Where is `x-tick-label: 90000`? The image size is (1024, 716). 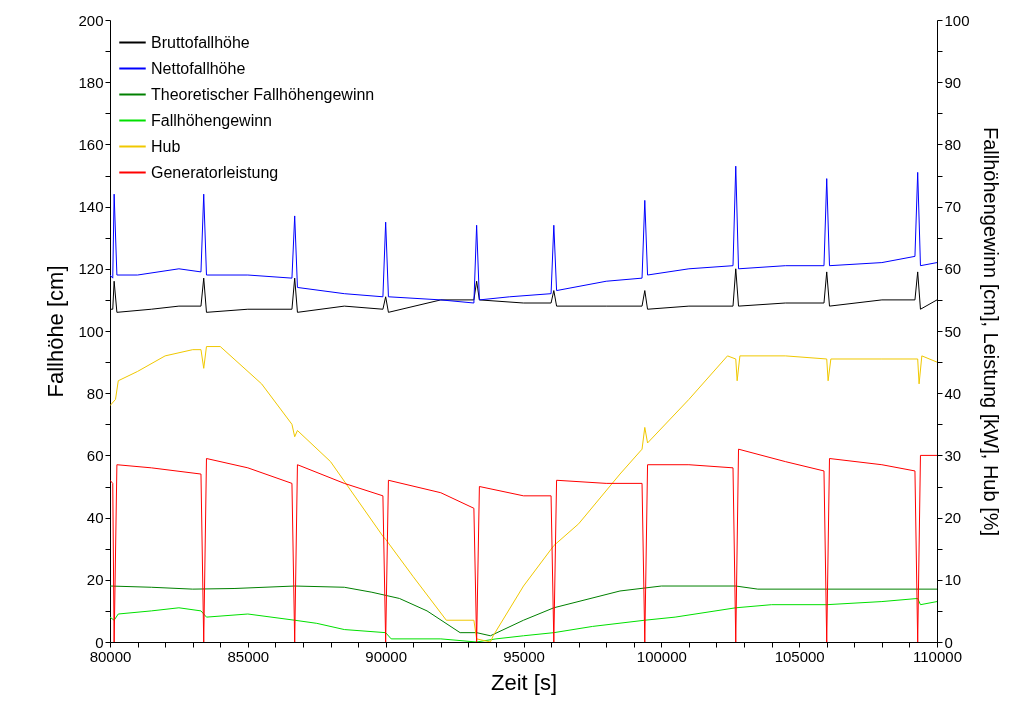 x-tick-label: 90000 is located at coordinates (386, 656).